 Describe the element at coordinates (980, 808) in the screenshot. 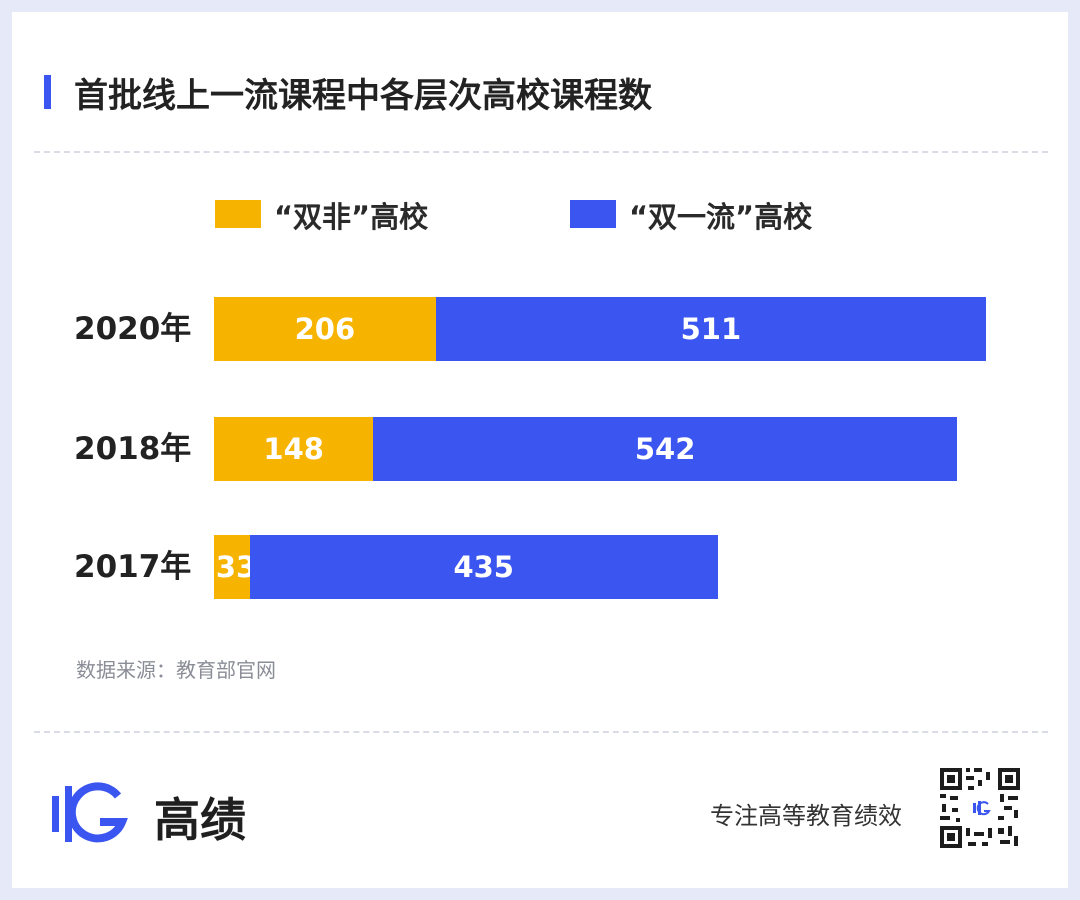

I see `qr-code-icon` at that location.